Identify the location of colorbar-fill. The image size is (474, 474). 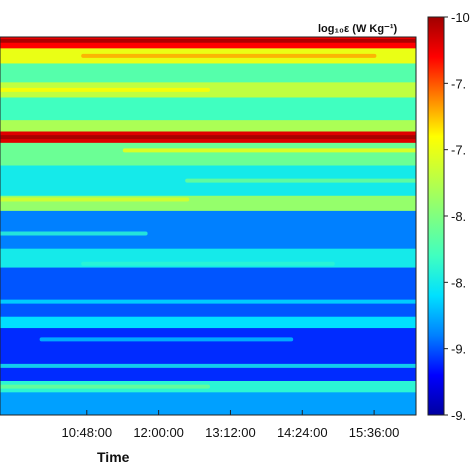
(436, 216).